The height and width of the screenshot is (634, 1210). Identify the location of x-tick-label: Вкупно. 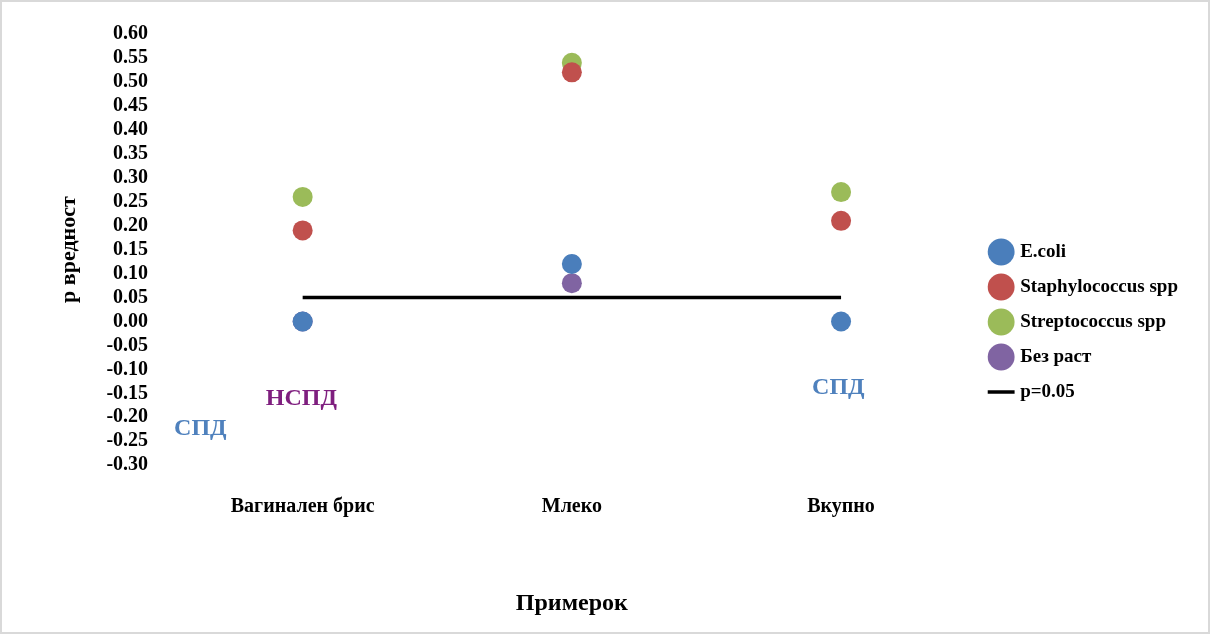
(841, 506).